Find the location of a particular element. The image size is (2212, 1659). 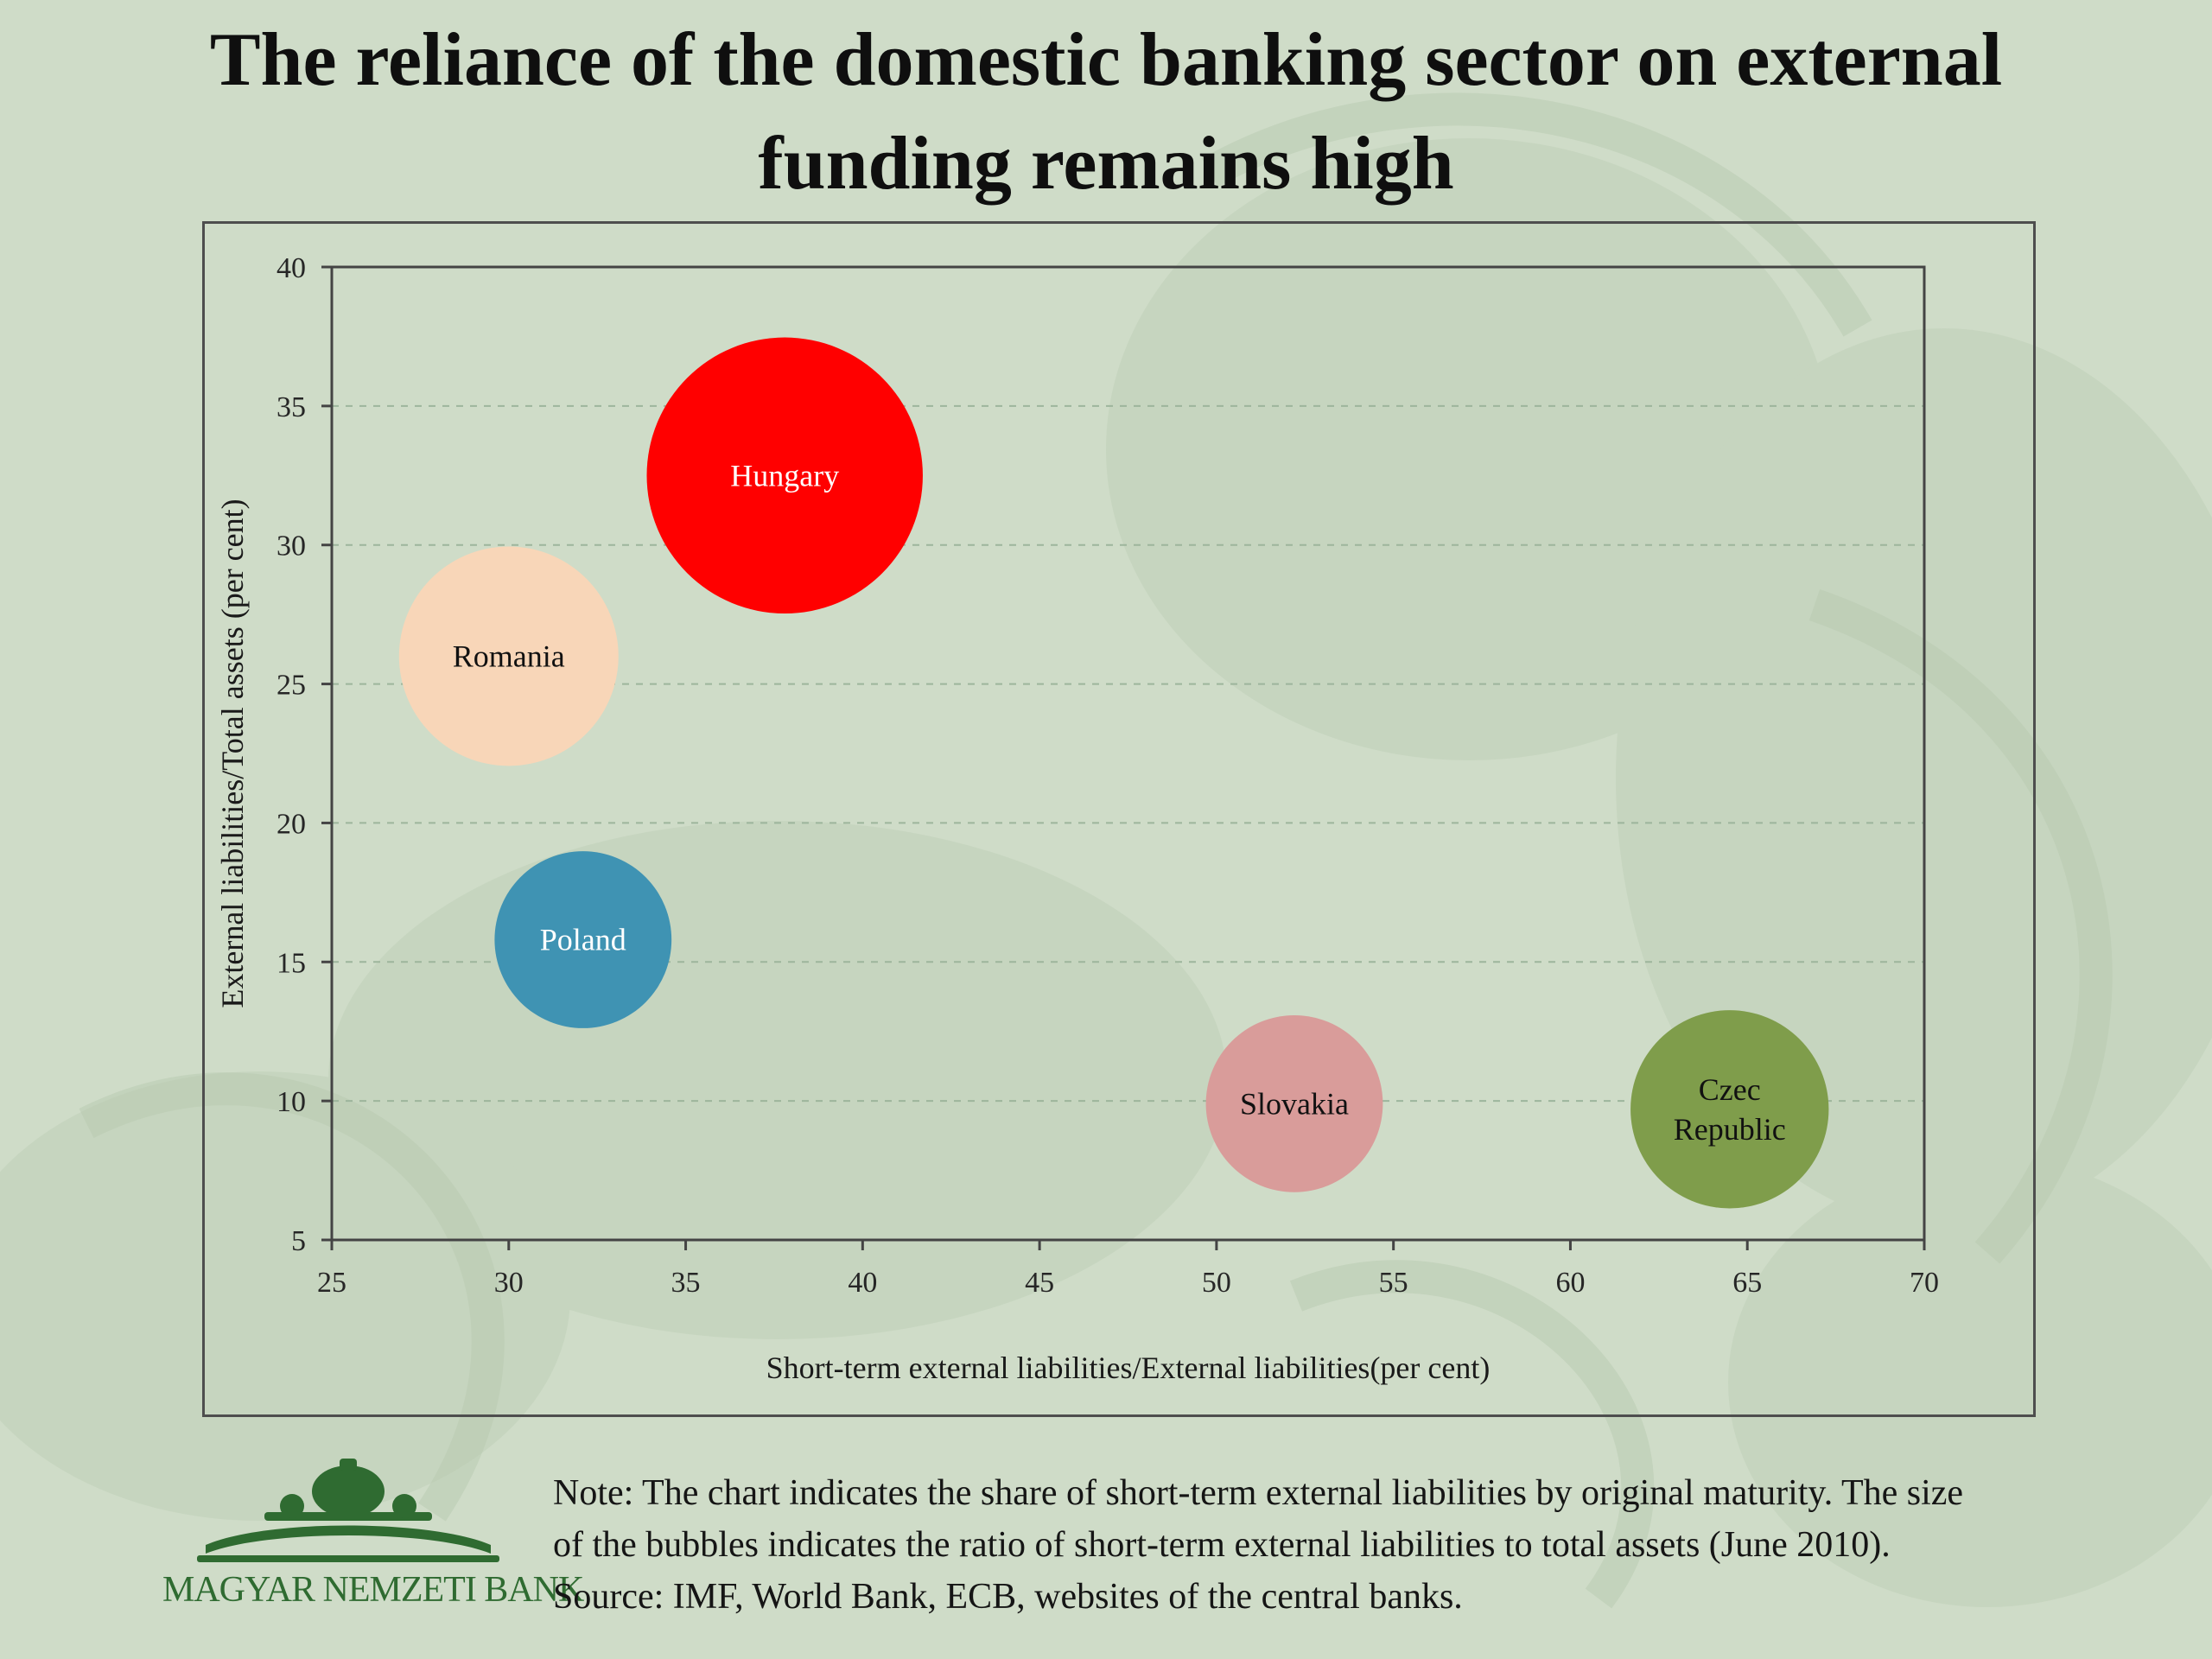

bubble-label-czec-republic: Czec Republic is located at coordinates (1730, 1109).